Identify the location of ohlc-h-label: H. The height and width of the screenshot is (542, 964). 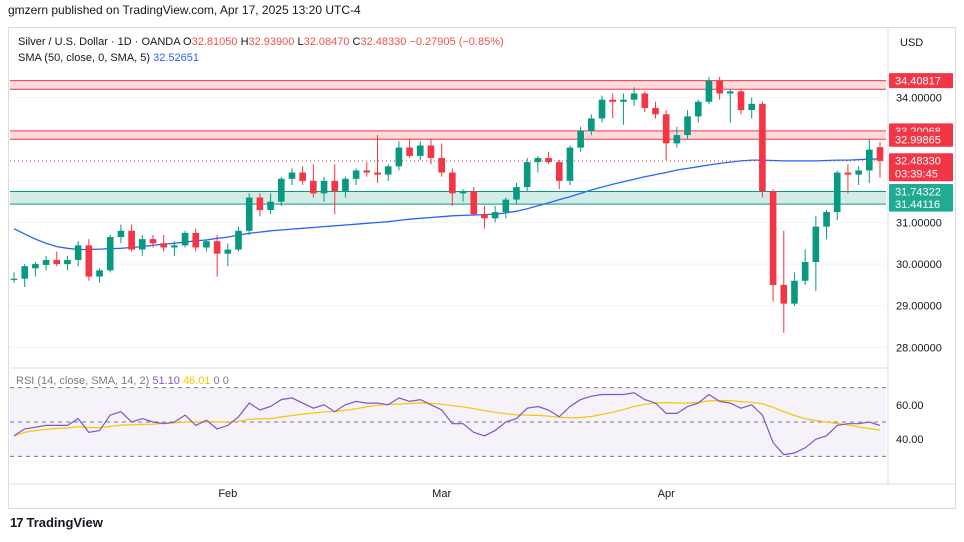
(244, 42).